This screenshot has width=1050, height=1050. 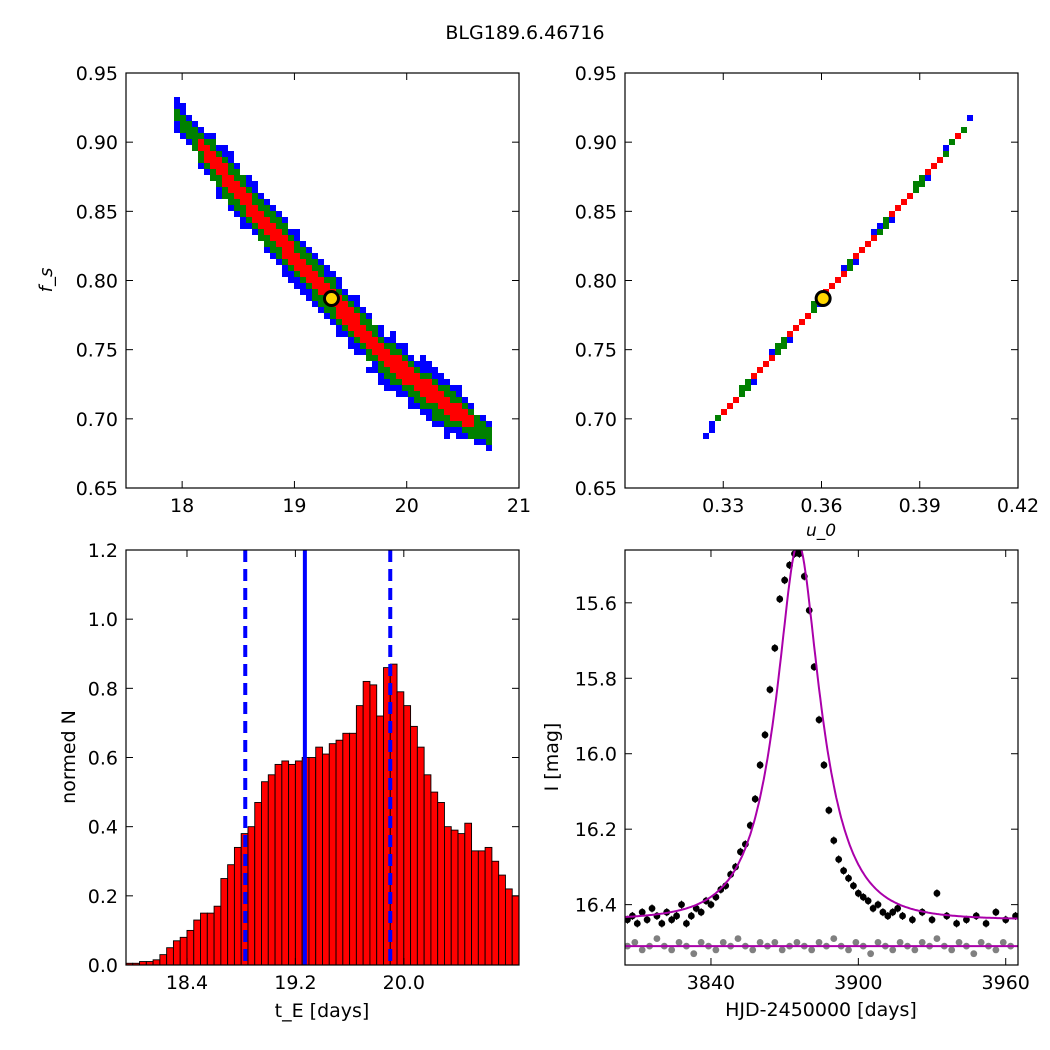 I want to click on y-tick-label: 0.4, so click(x=103, y=828).